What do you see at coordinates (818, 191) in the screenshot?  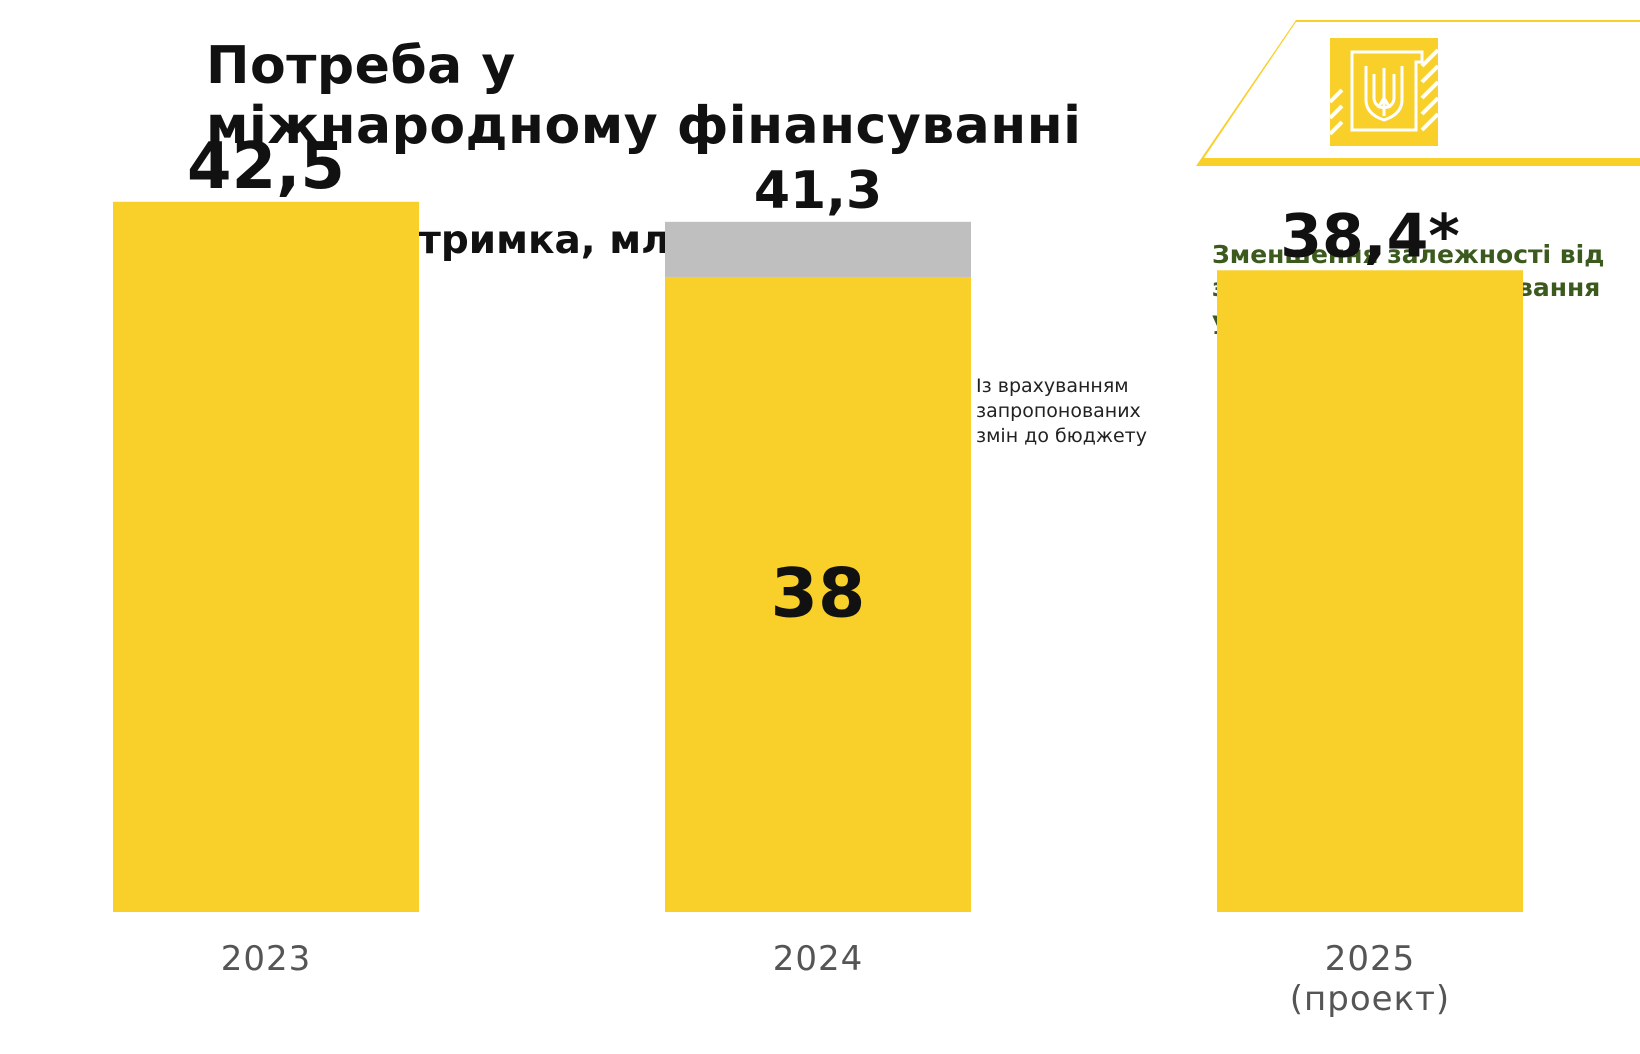 I see `value-label-2024: 41,3` at bounding box center [818, 191].